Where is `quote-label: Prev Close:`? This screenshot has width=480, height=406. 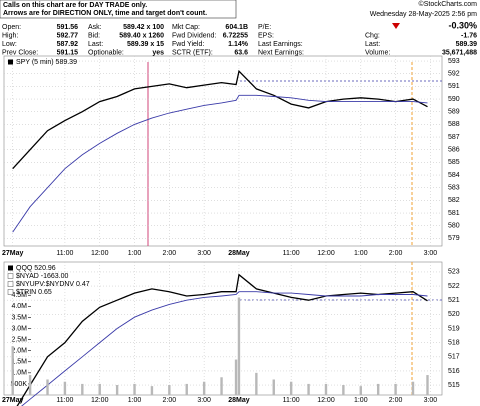 quote-label: Prev Close: is located at coordinates (20, 52).